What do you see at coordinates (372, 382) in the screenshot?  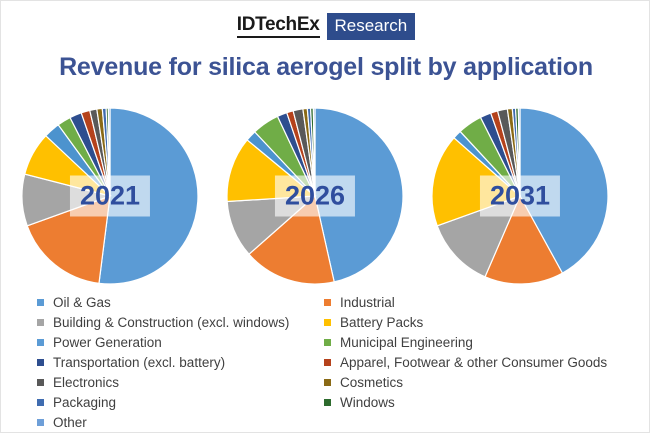 I see `legend-item-label: Cosmetics` at bounding box center [372, 382].